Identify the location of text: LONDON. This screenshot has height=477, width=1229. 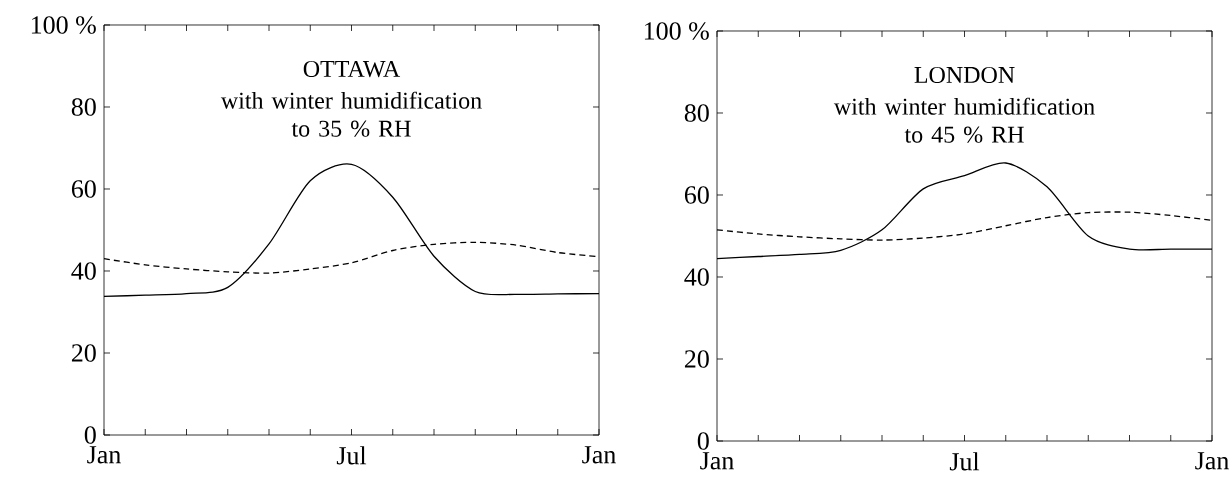
(964, 75).